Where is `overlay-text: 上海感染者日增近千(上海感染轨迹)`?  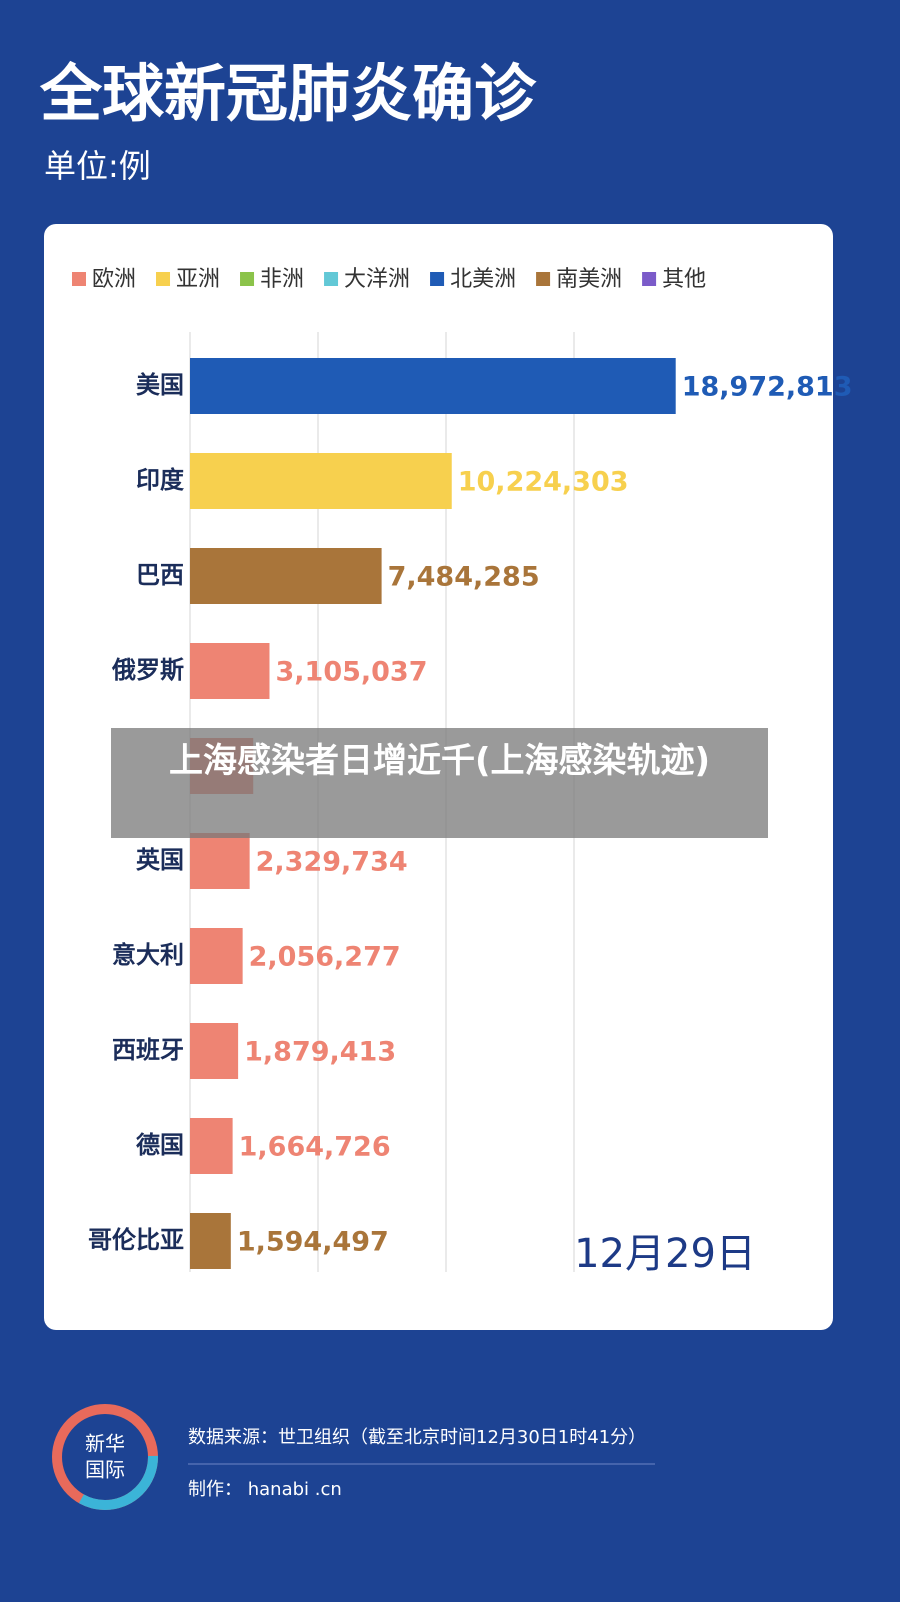 overlay-text: 上海感染者日增近千(上海感染轨迹) is located at coordinates (439, 761).